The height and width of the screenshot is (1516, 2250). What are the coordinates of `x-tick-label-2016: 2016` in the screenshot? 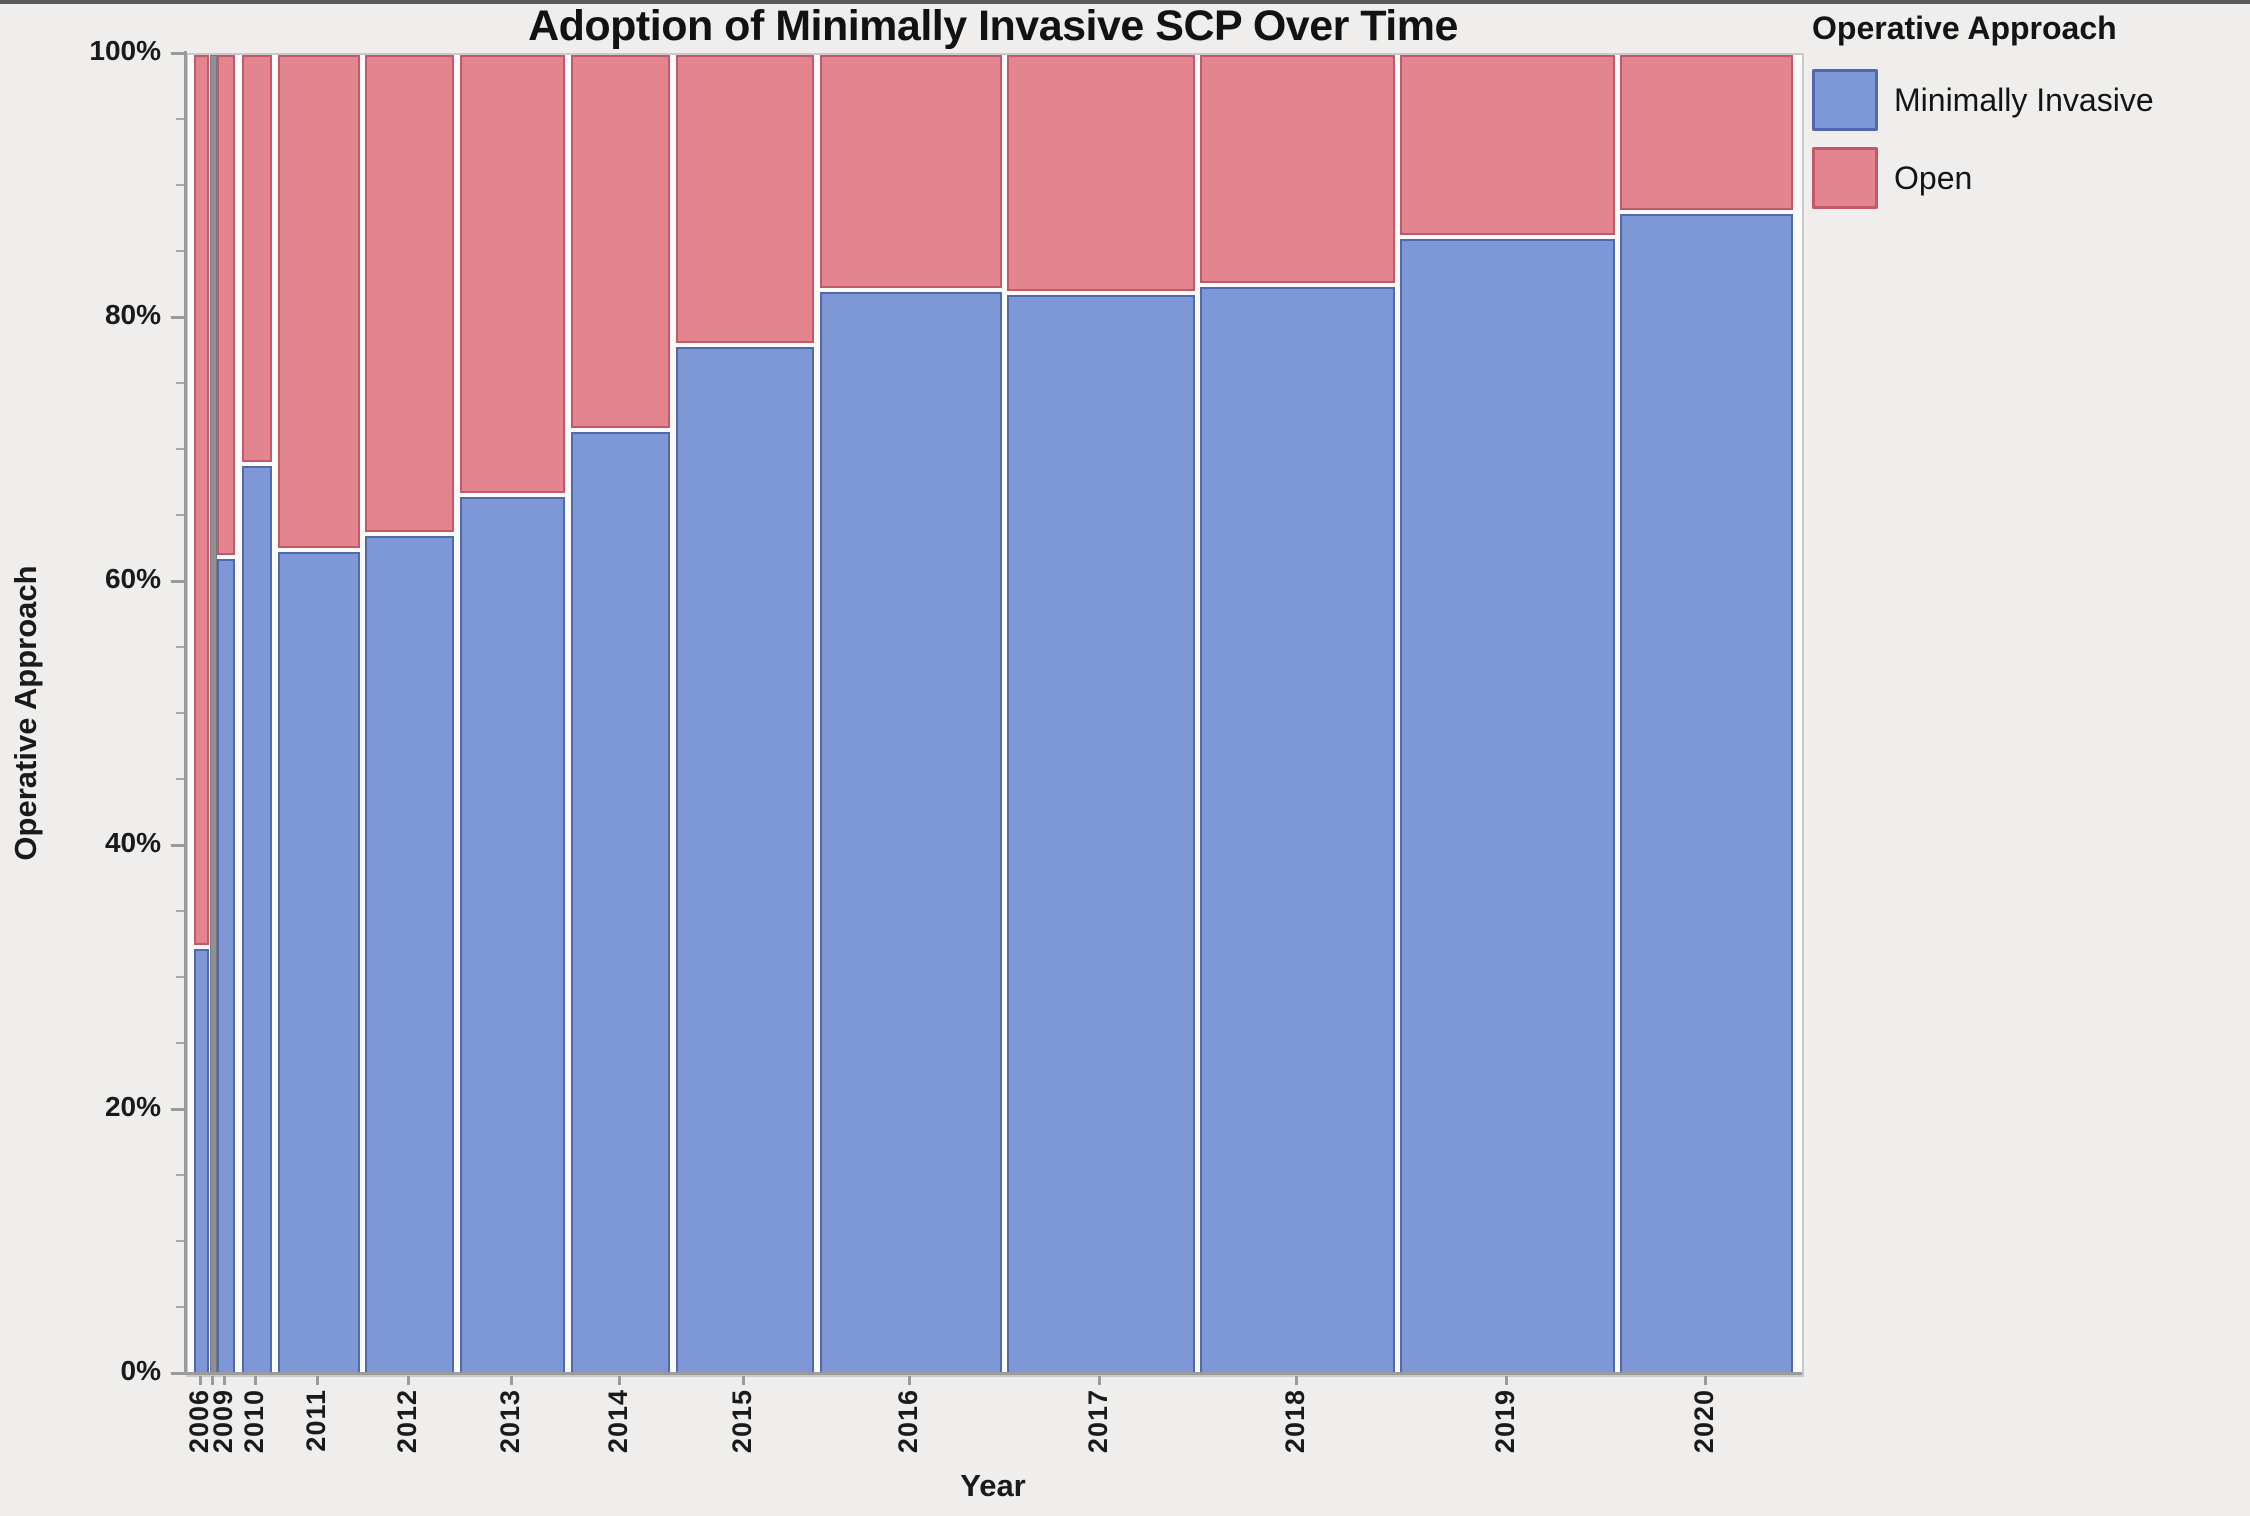 It's located at (908, 1421).